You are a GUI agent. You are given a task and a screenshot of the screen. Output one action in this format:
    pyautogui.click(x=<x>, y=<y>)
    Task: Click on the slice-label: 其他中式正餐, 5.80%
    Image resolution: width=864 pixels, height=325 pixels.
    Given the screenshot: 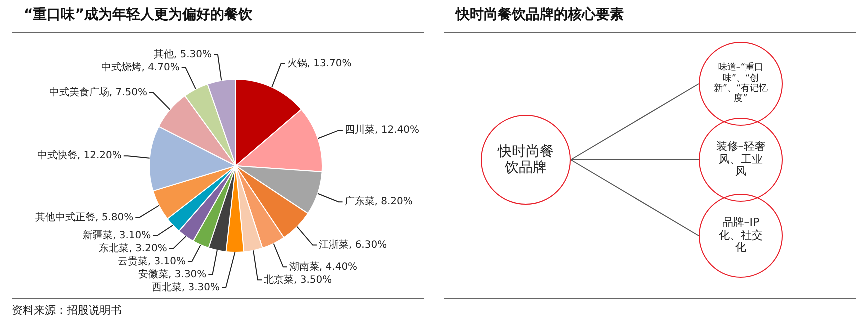 What is the action you would take?
    pyautogui.click(x=85, y=217)
    